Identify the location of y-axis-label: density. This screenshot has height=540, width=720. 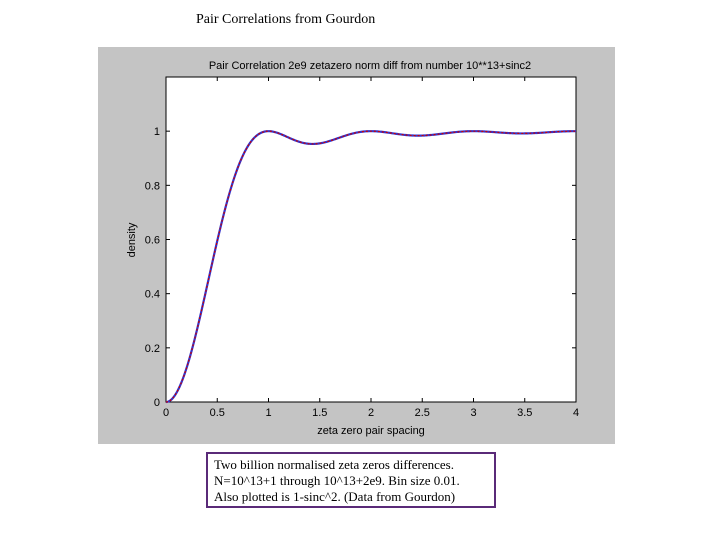
(132, 239).